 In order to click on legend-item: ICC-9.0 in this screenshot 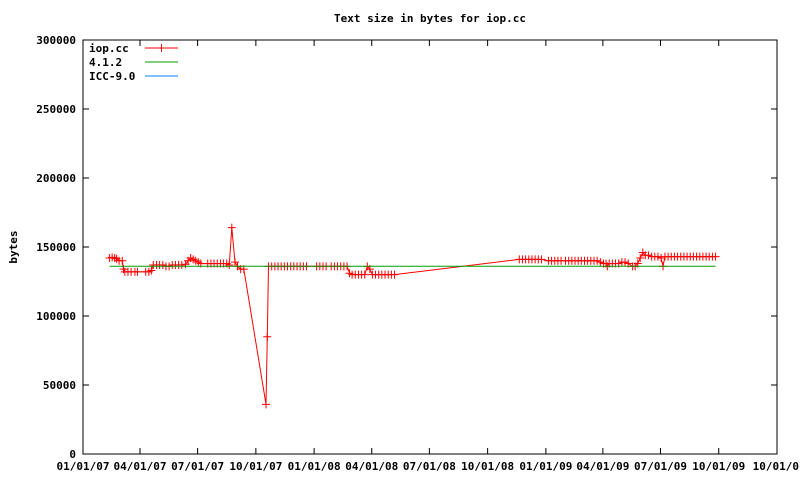, I will do `click(133, 76)`.